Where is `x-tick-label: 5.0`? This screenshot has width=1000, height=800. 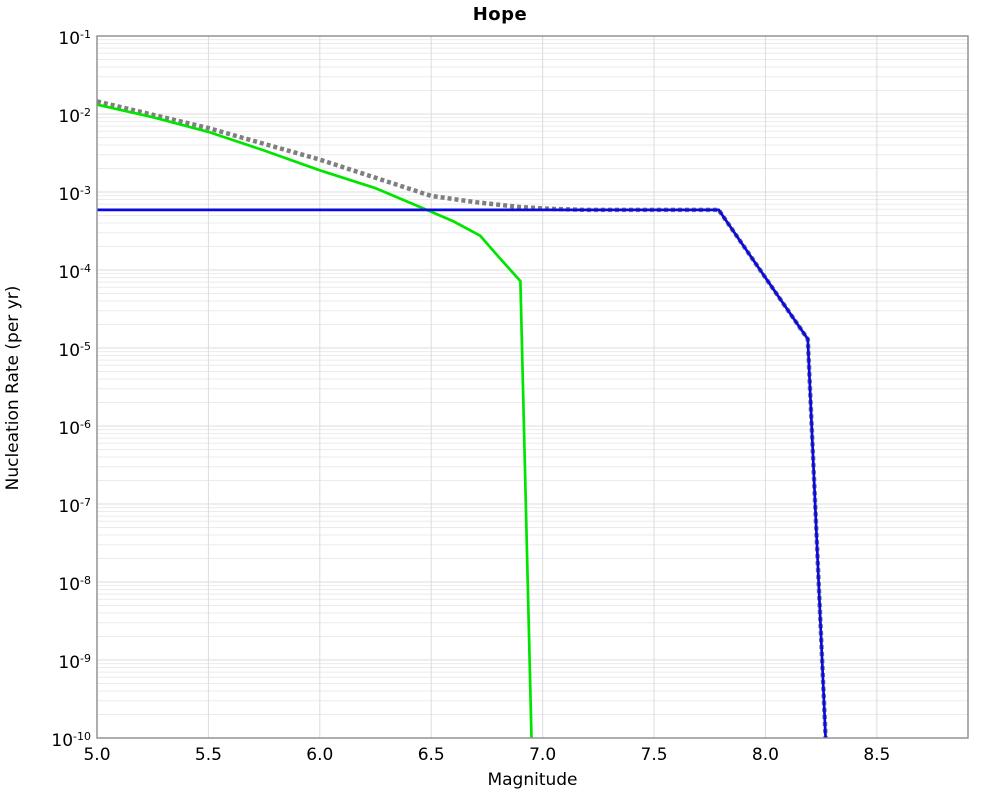
x-tick-label: 5.0 is located at coordinates (97, 755).